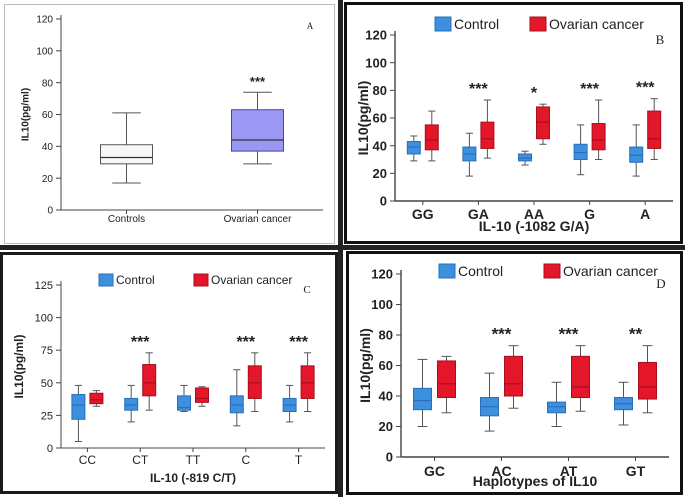 Image resolution: width=685 pixels, height=497 pixels. What do you see at coordinates (660, 39) in the screenshot?
I see `panel-letter: B` at bounding box center [660, 39].